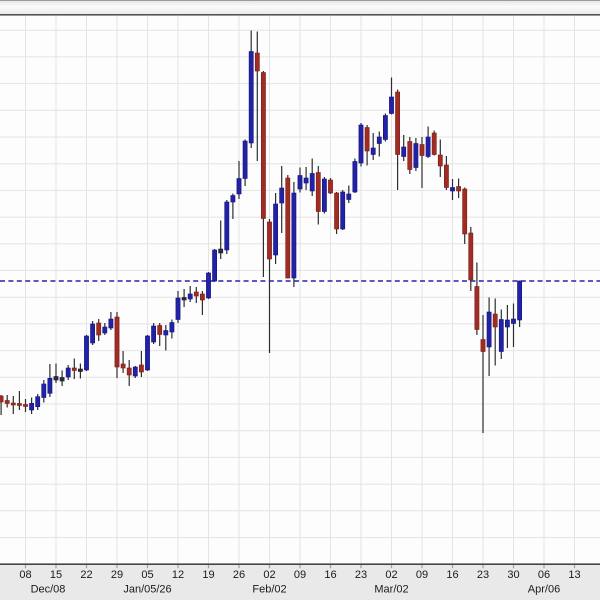 The image size is (600, 600). Describe the element at coordinates (208, 575) in the screenshot. I see `svg-text: 19` at that location.